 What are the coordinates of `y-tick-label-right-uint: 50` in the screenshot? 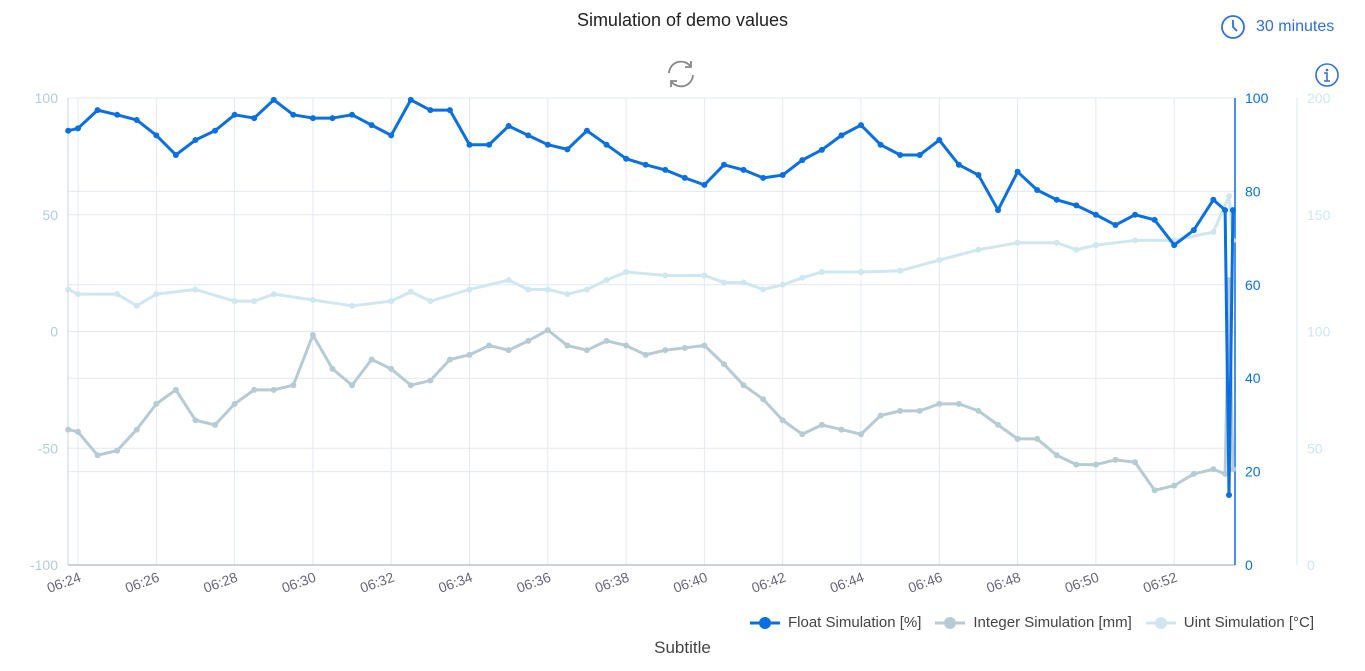 It's located at (1315, 448).